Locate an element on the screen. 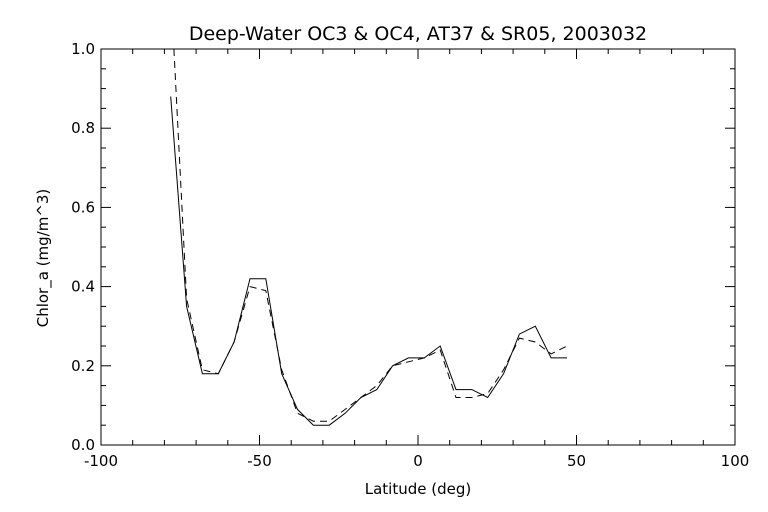 The width and height of the screenshot is (768, 512). x-tick-label: 50 is located at coordinates (576, 461).